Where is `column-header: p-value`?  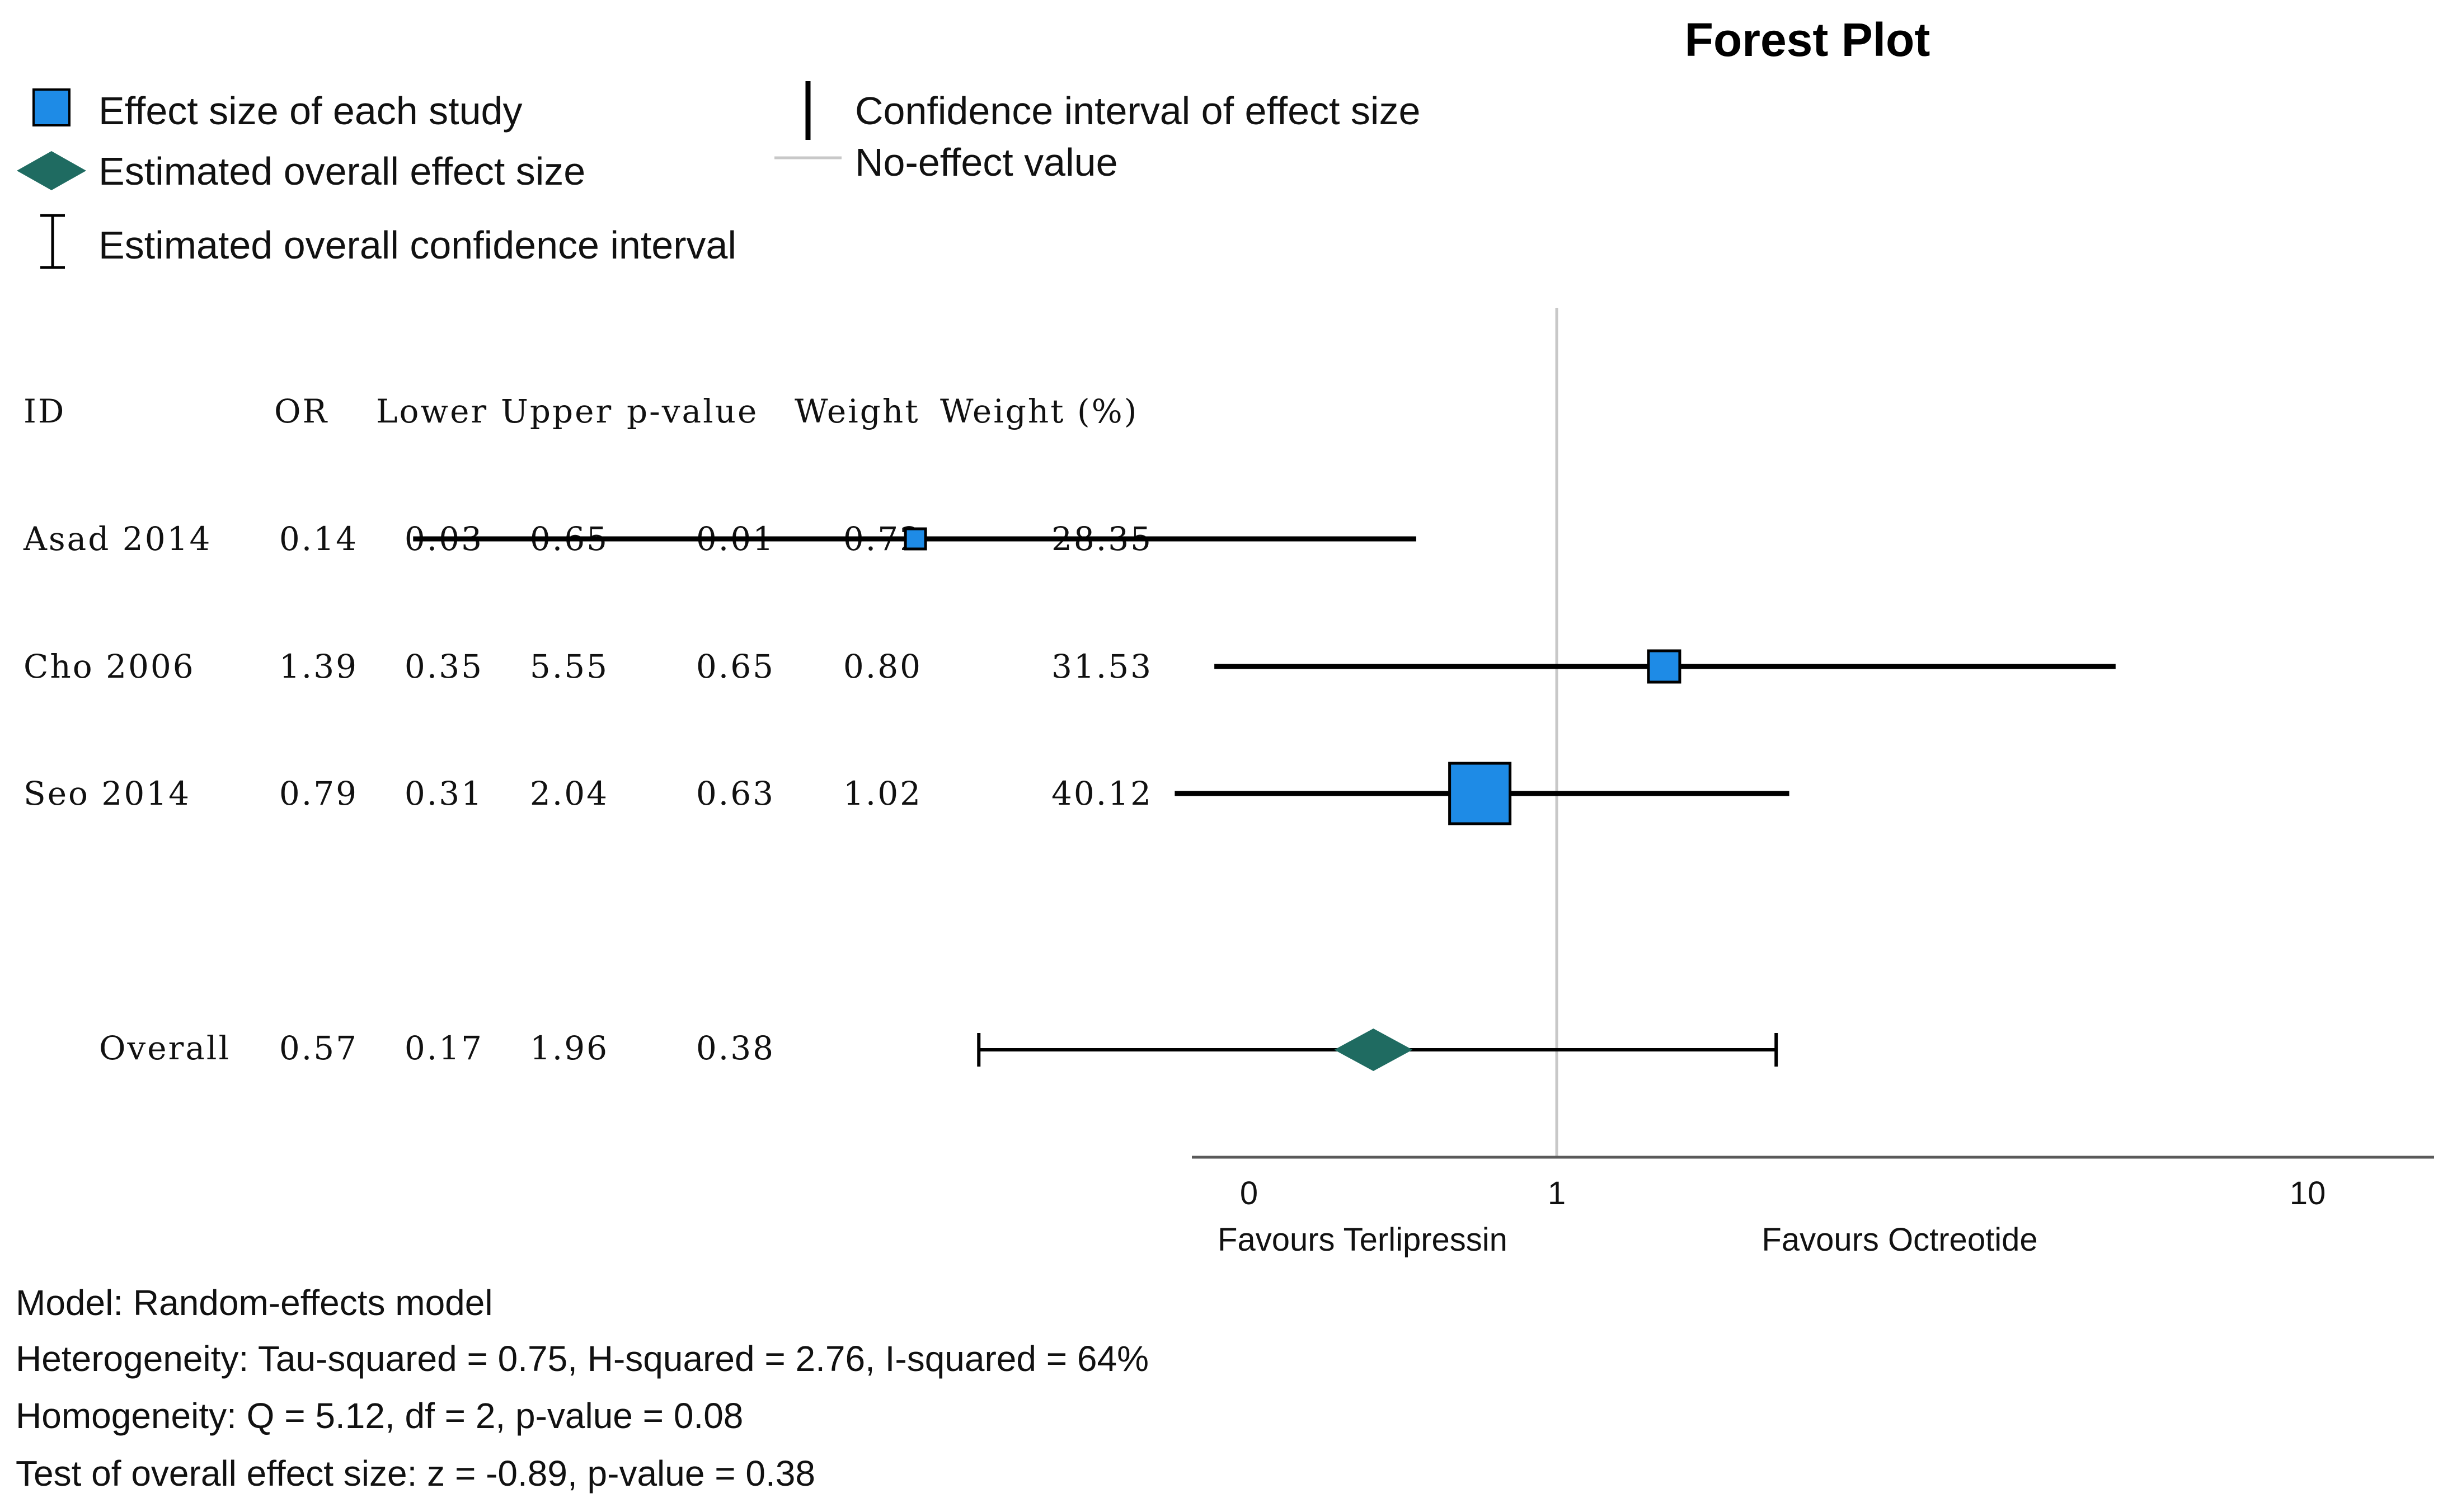 column-header: p-value is located at coordinates (692, 411).